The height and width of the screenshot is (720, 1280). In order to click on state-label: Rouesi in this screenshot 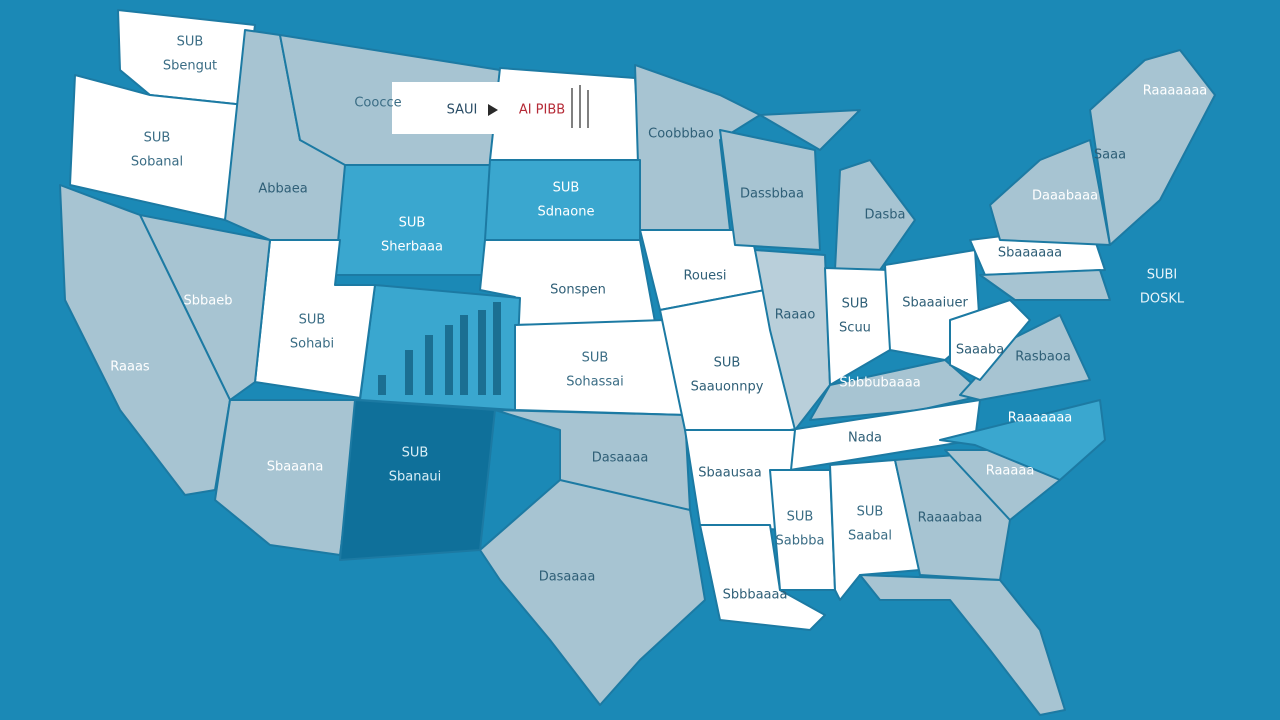, I will do `click(704, 276)`.